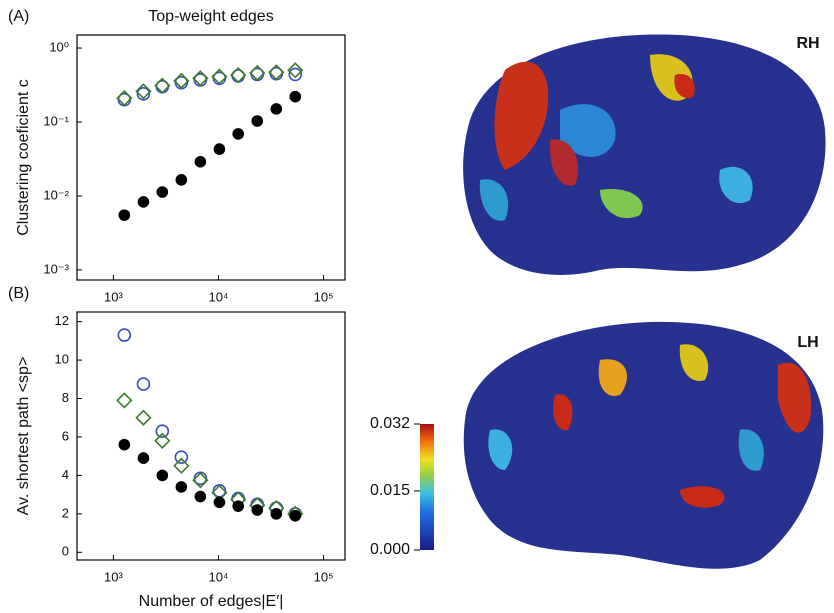  I want to click on y-axis-label: Clustering coeficient c, so click(23, 157).